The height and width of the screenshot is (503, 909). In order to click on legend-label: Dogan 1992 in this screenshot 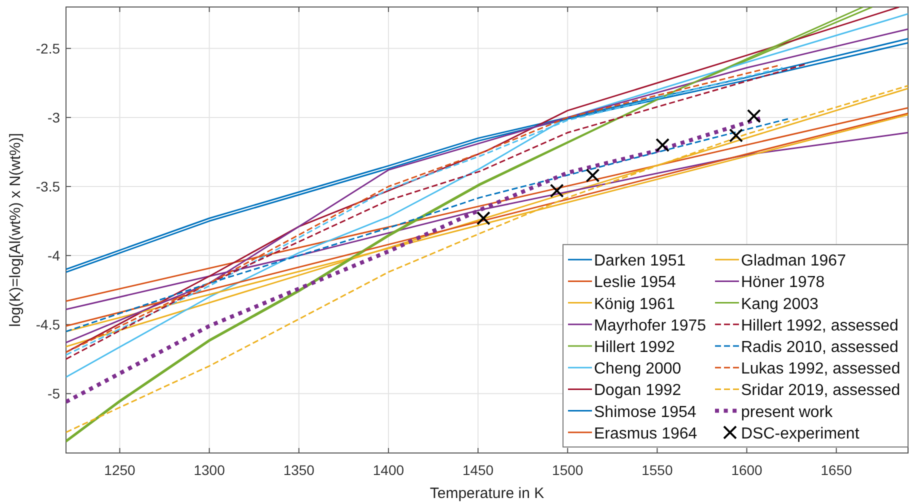, I will do `click(638, 391)`.